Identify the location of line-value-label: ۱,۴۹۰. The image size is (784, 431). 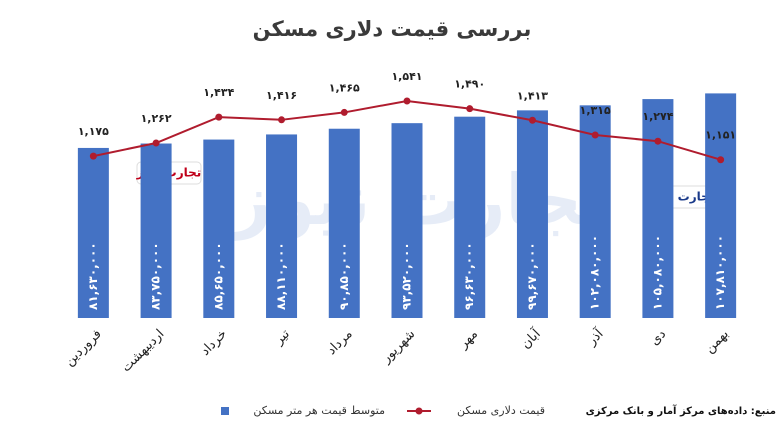
(469, 84).